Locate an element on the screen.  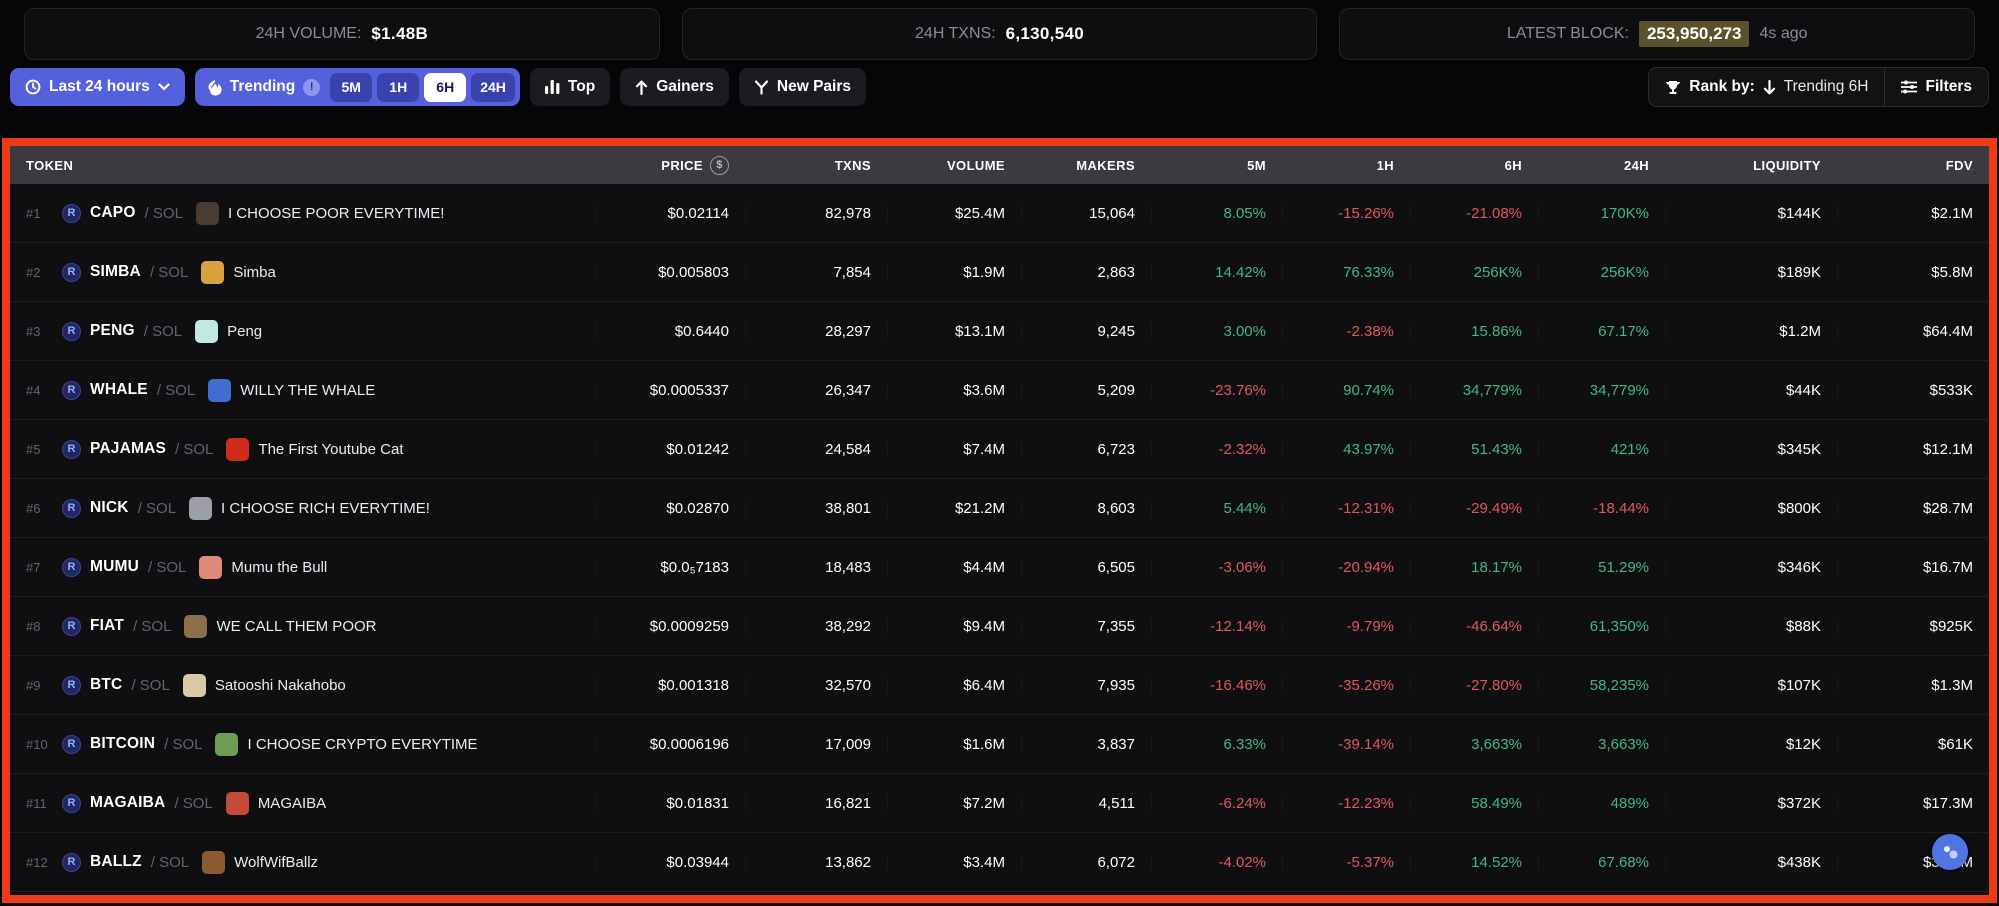
liquidity-cell: $438K is located at coordinates (1751, 862).